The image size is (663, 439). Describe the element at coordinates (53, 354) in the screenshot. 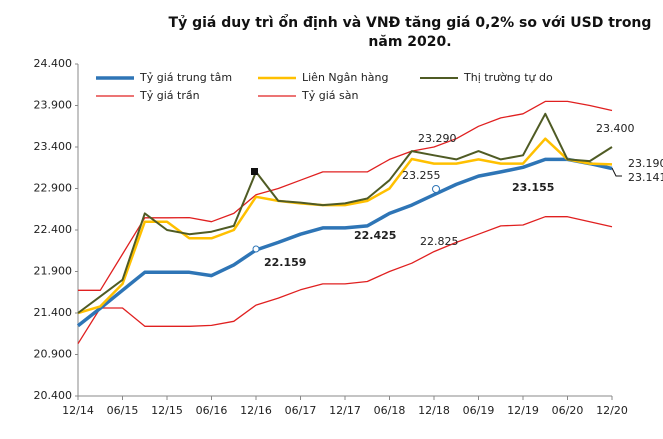

I see `y-tick-label: 20.900` at that location.